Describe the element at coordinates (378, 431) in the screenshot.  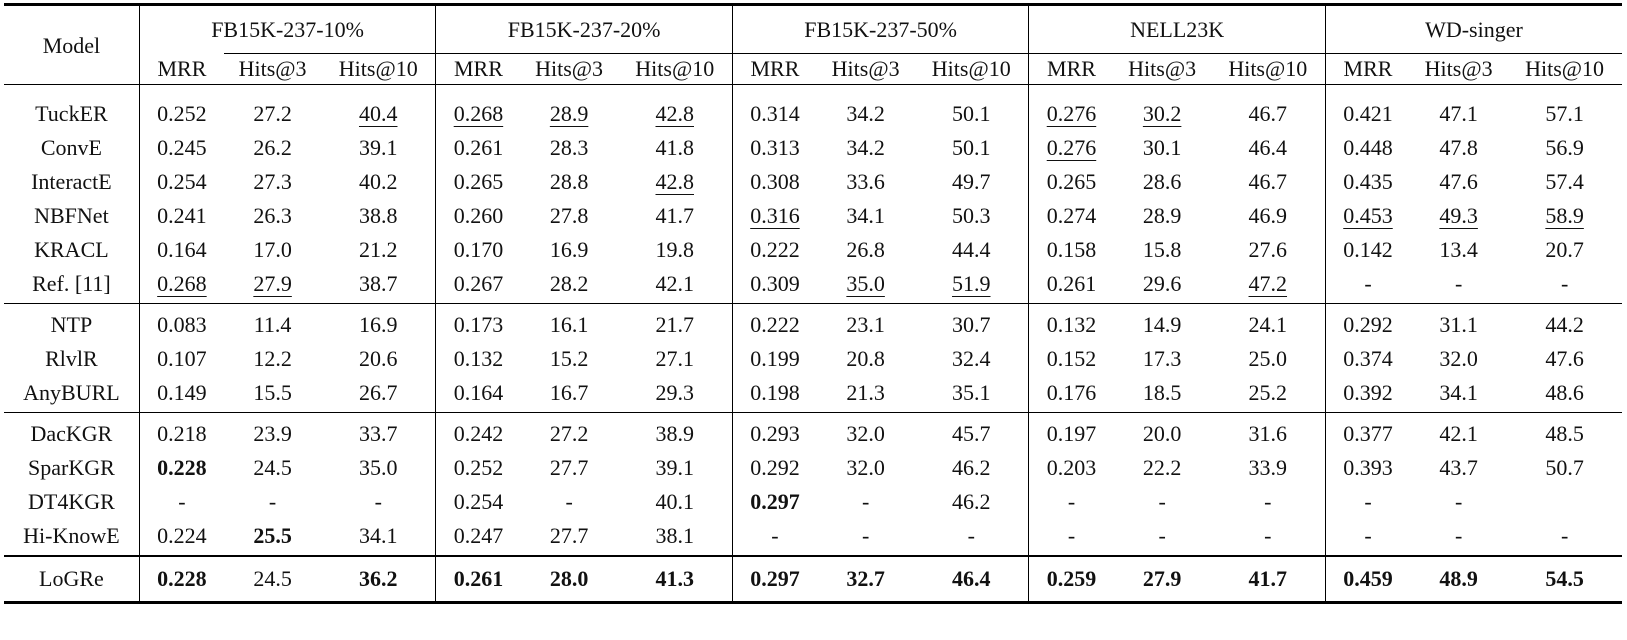
I see `value-cell: 33.7` at that location.